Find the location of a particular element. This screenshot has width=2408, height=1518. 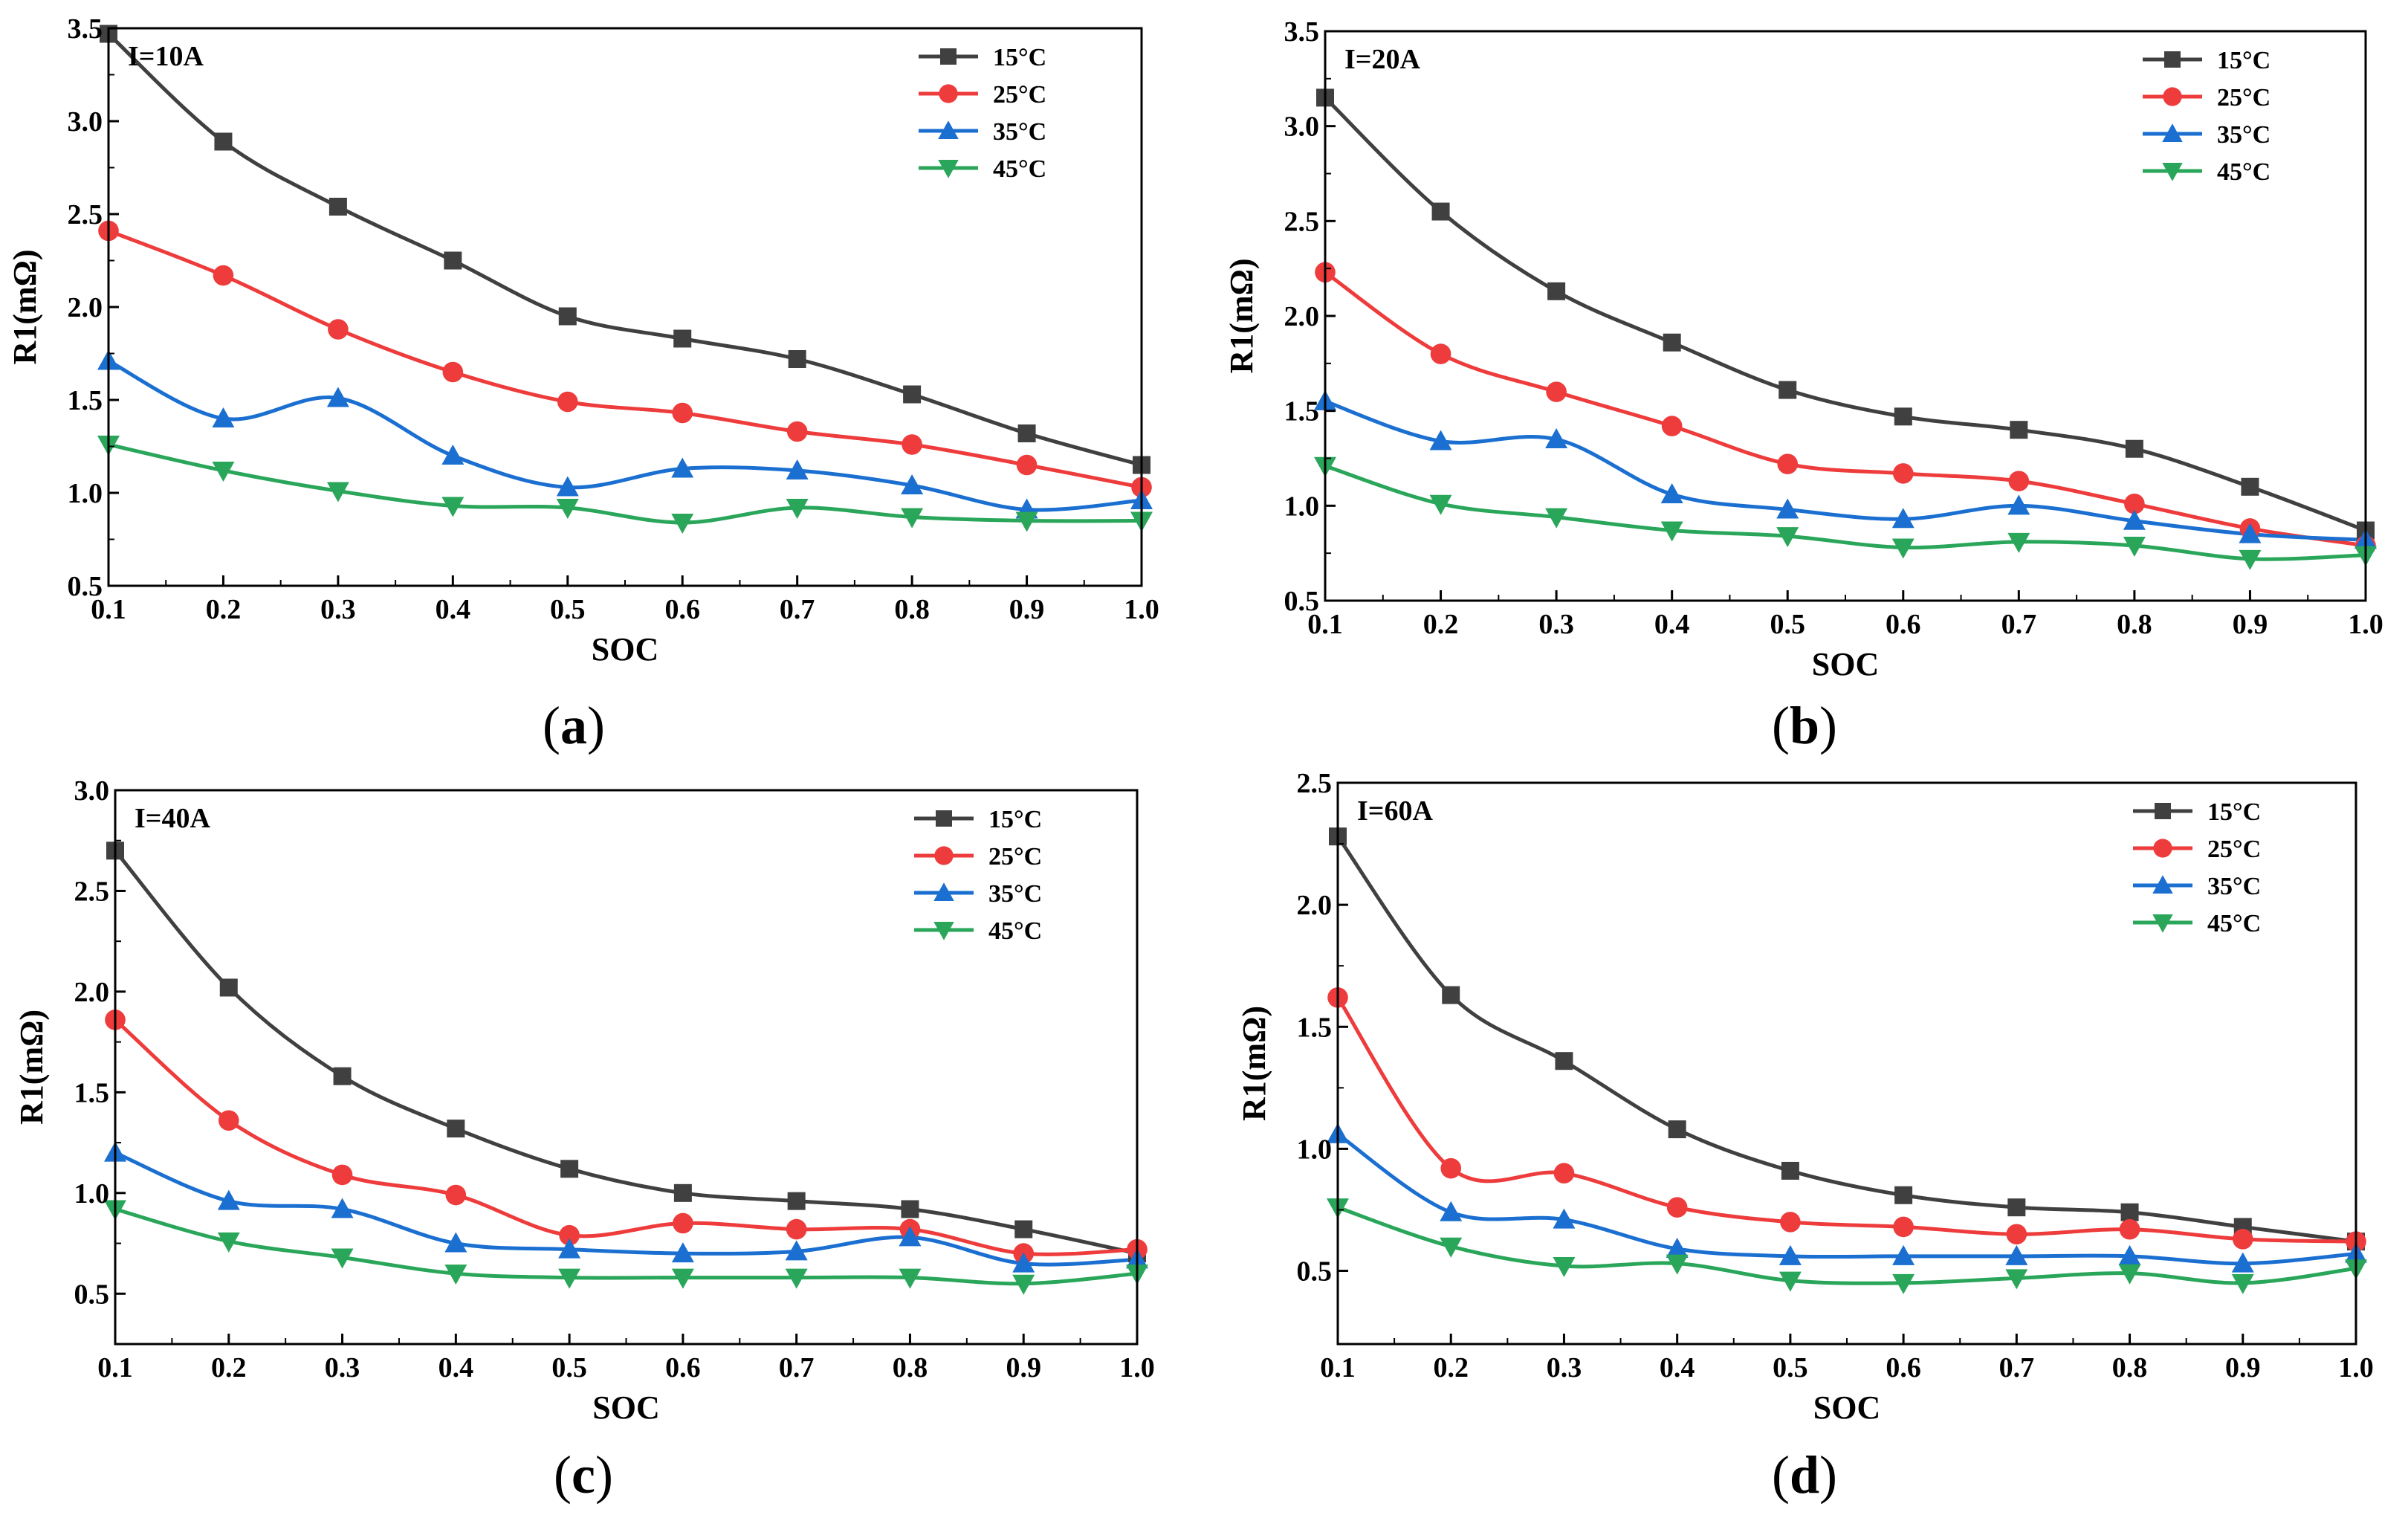

x-tick-label-d-8: 0.8 is located at coordinates (2130, 1367).